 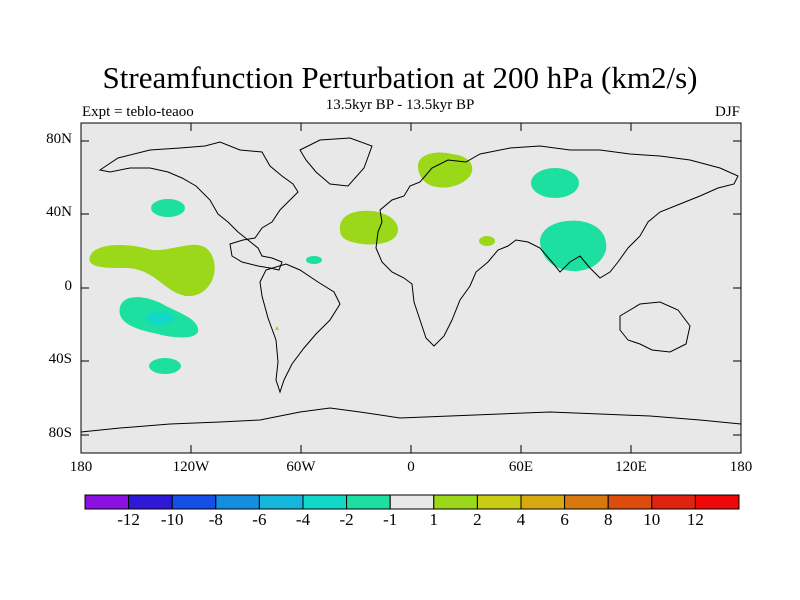 I want to click on coastline-greenland, so click(x=336, y=162).